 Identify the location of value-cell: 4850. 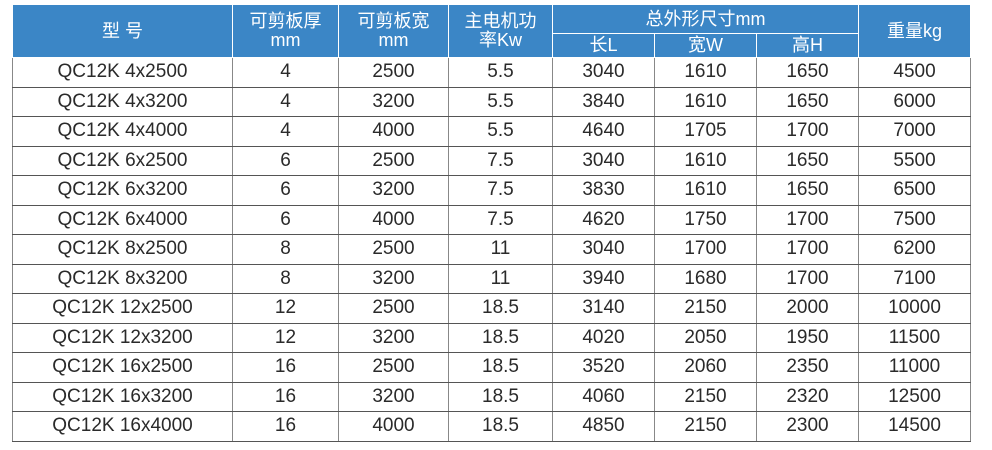
(603, 426).